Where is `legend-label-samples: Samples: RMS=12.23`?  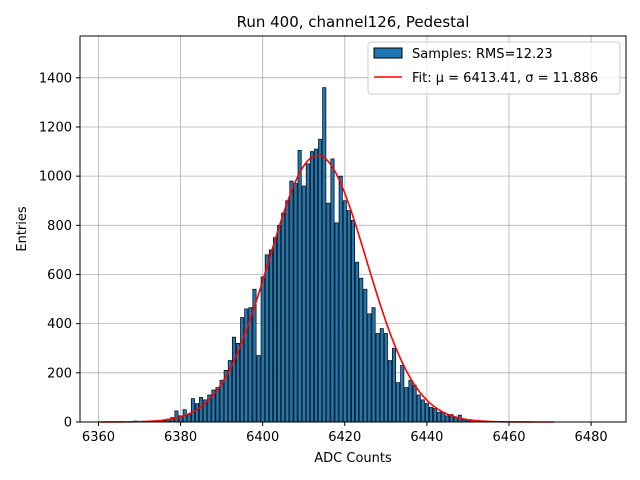 legend-label-samples: Samples: RMS=12.23 is located at coordinates (482, 54).